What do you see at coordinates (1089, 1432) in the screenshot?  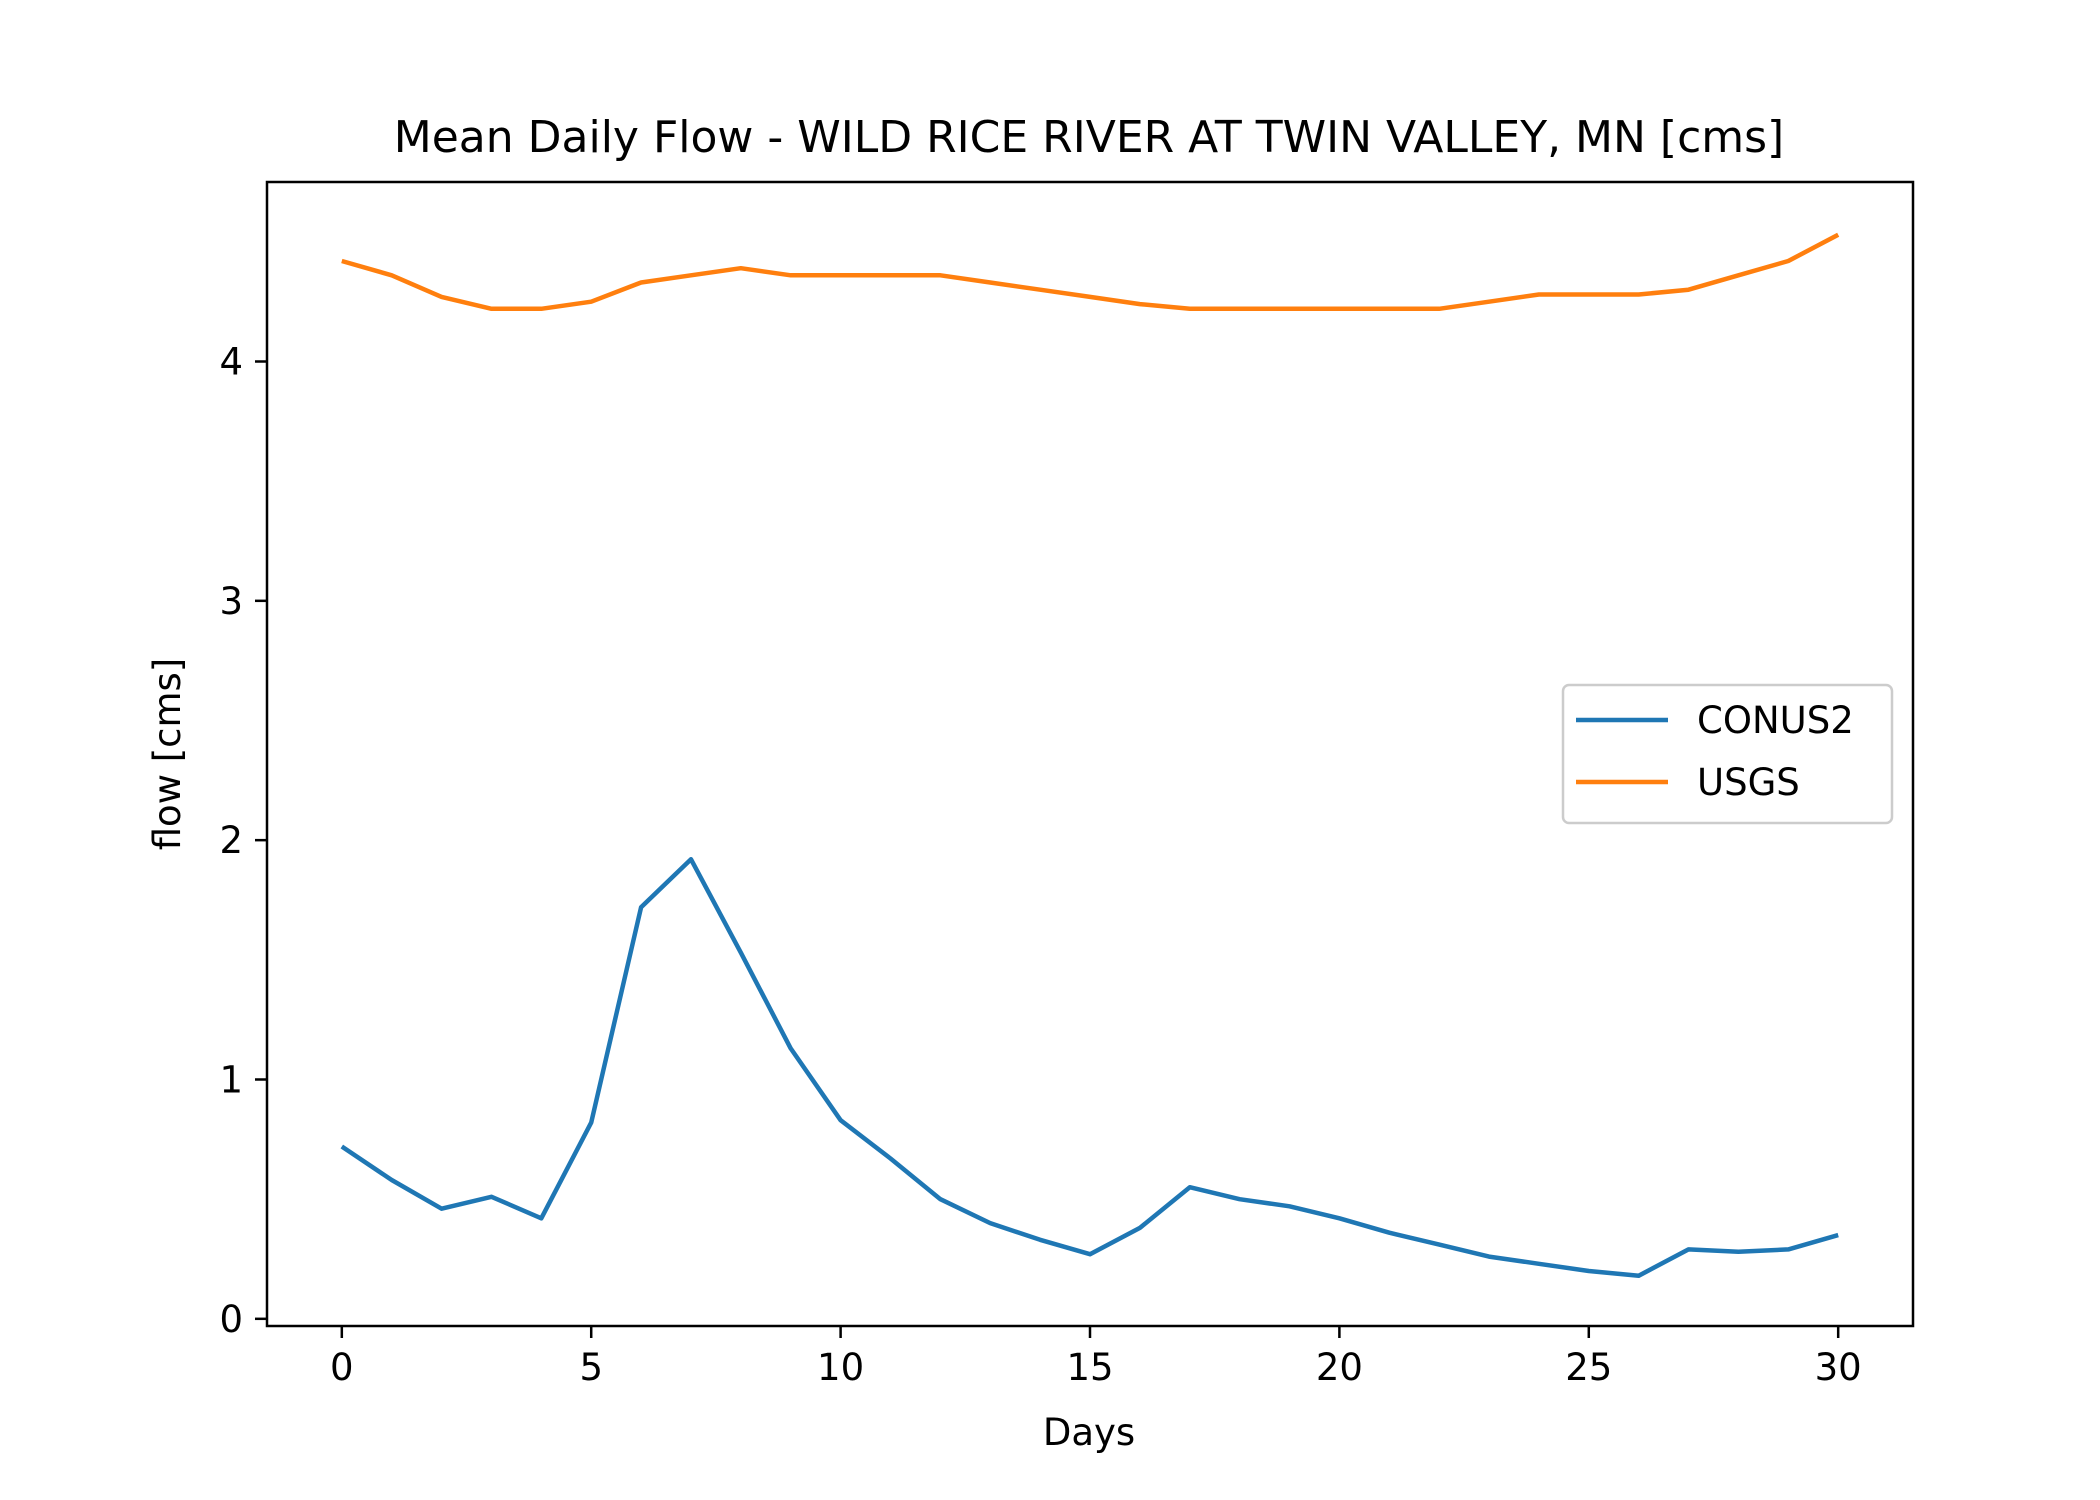 I see `x-axis-label: Days` at bounding box center [1089, 1432].